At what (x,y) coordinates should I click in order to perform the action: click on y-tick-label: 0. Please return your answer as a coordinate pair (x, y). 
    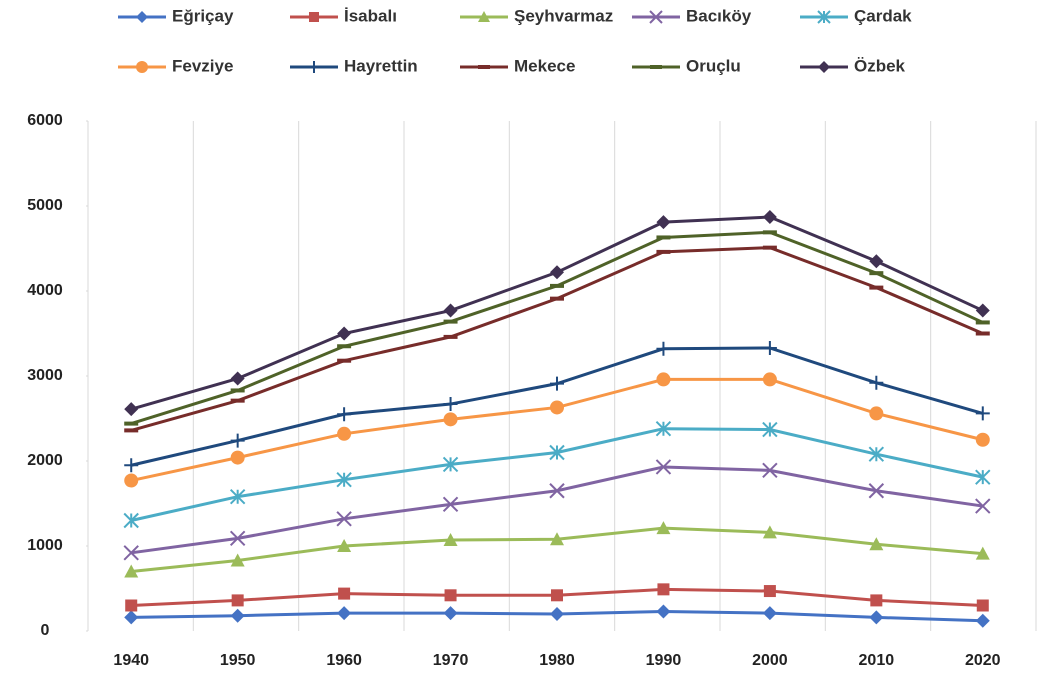
    Looking at the image, I should click on (45, 630).